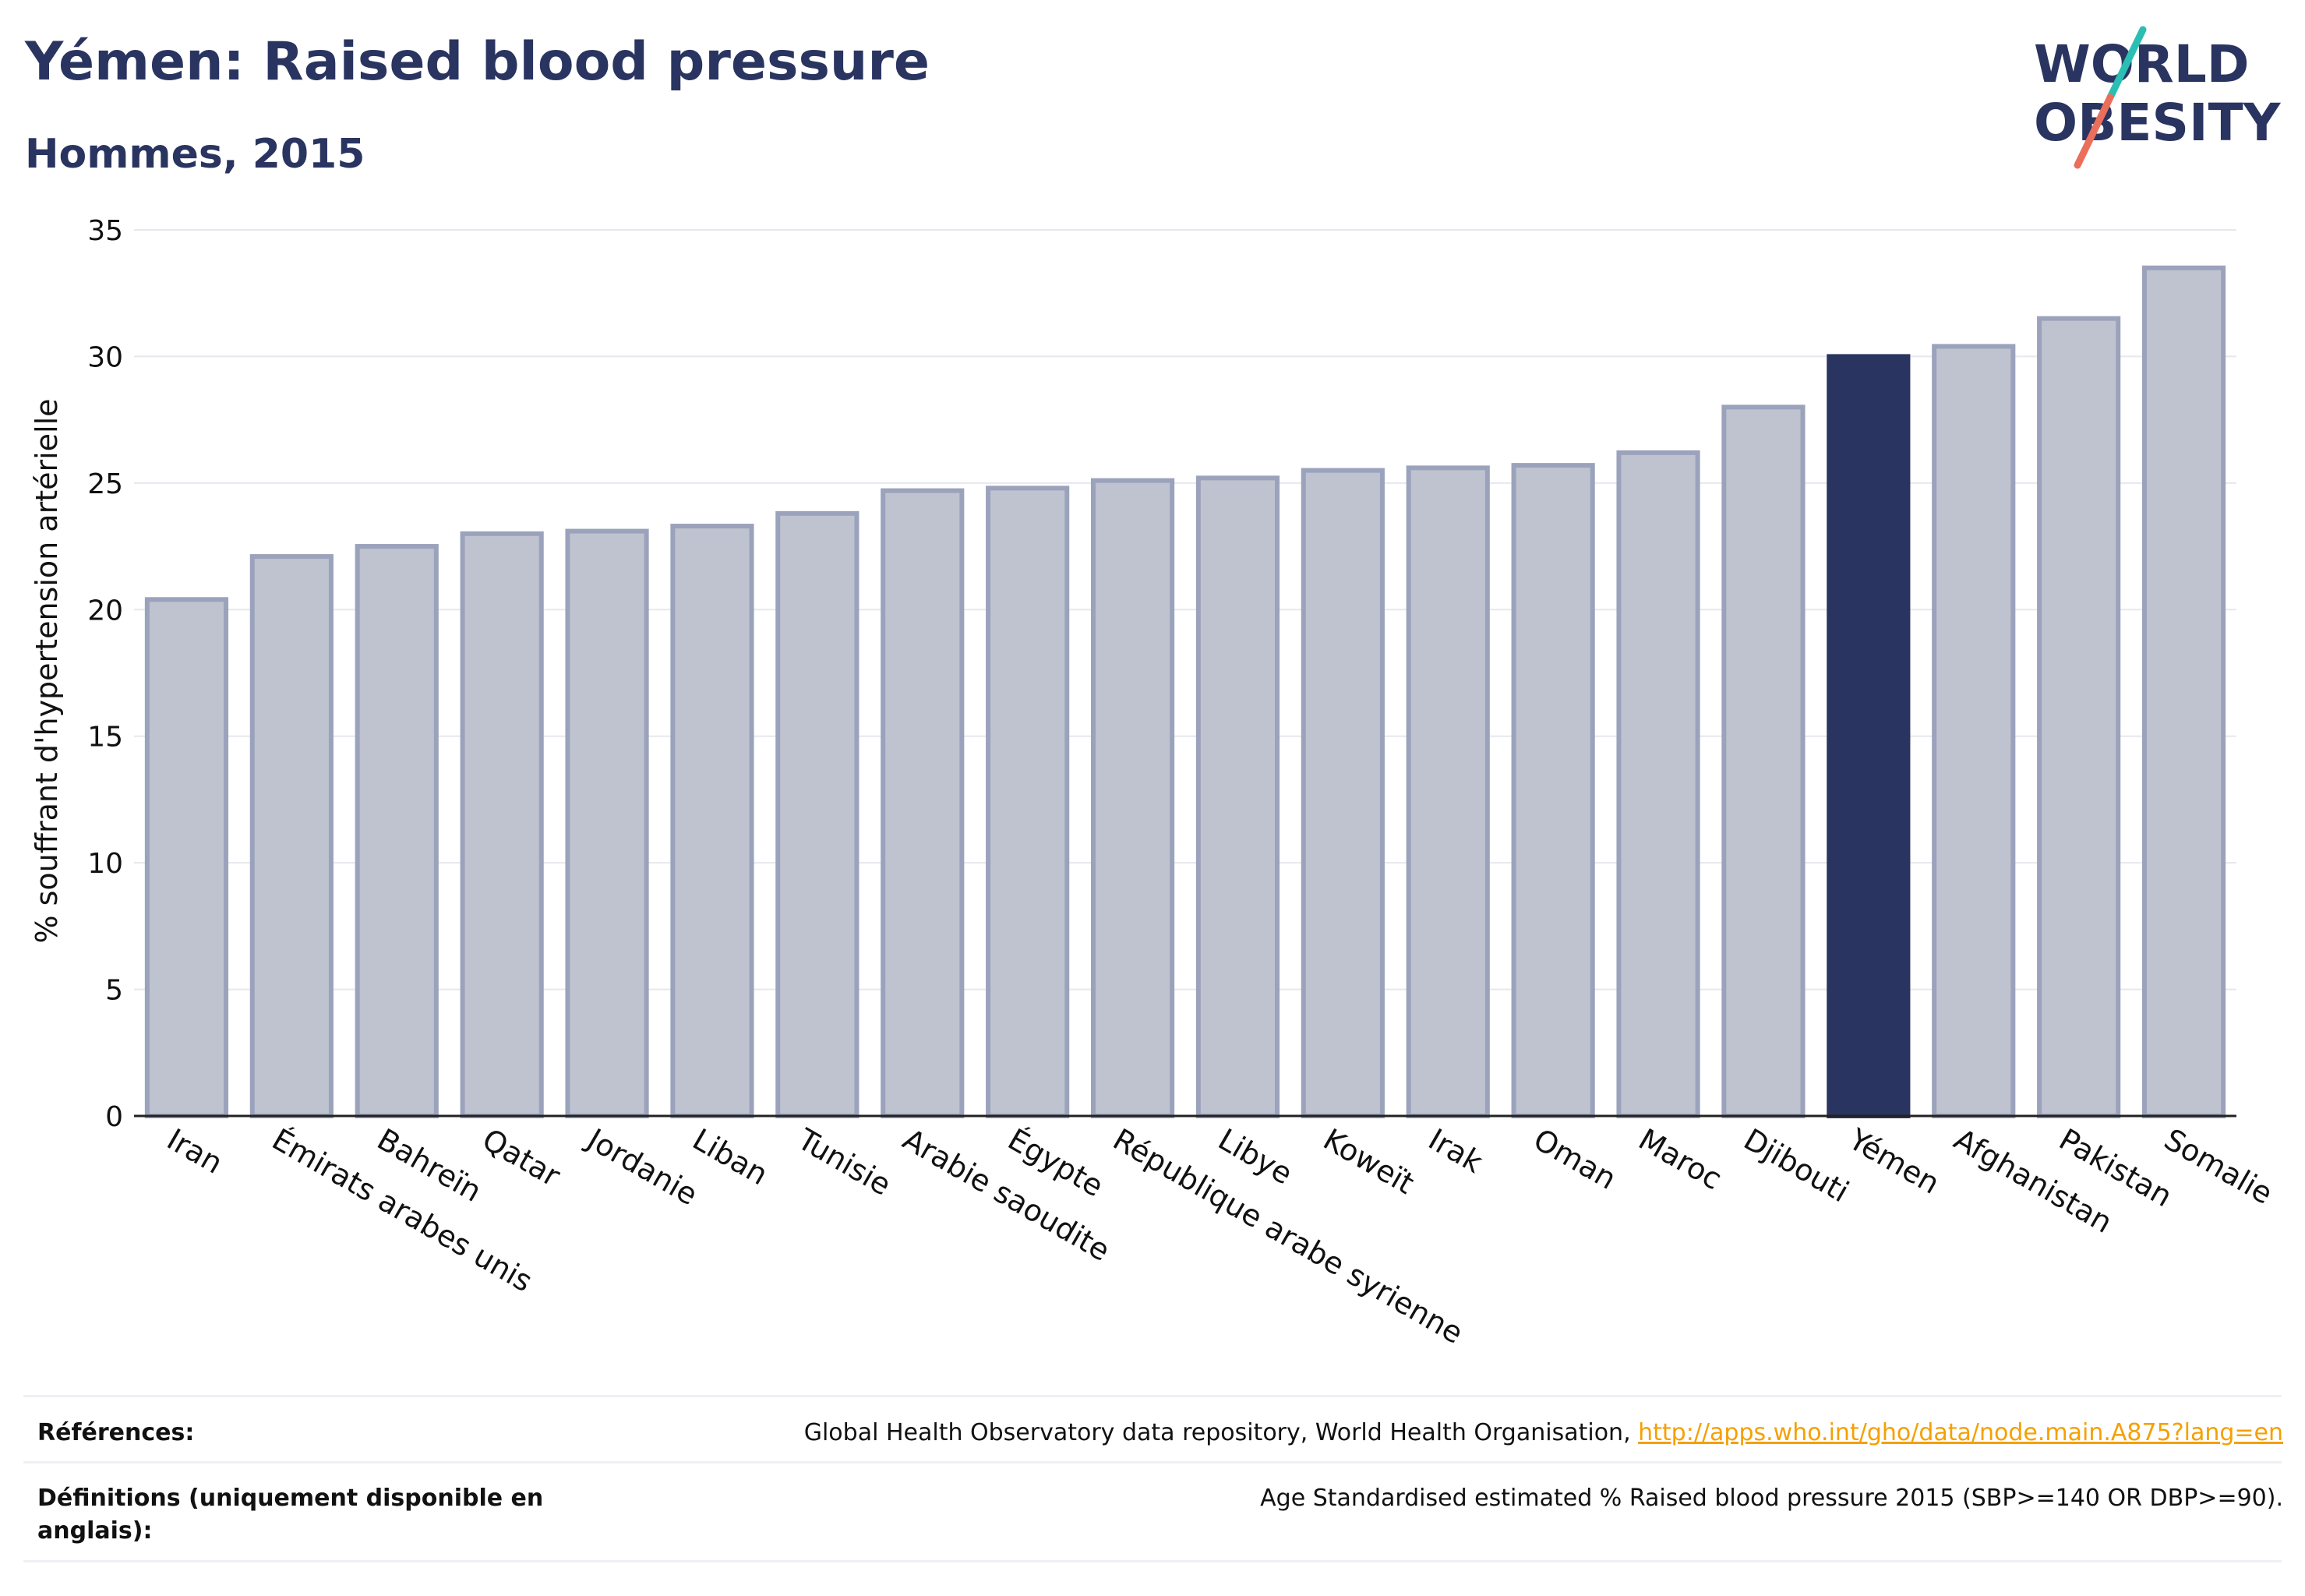 This screenshot has height=1596, width=2305. I want to click on chart-subtitle: Hommes, 2015, so click(195, 154).